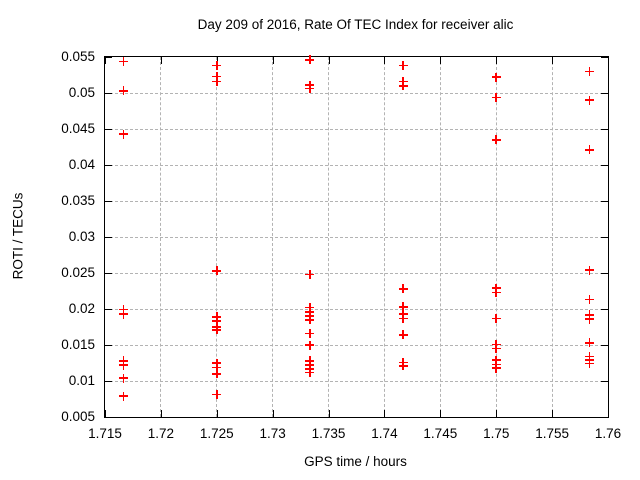 This screenshot has width=640, height=480. What do you see at coordinates (81, 308) in the screenshot?
I see `y-tick-label: 0.02` at bounding box center [81, 308].